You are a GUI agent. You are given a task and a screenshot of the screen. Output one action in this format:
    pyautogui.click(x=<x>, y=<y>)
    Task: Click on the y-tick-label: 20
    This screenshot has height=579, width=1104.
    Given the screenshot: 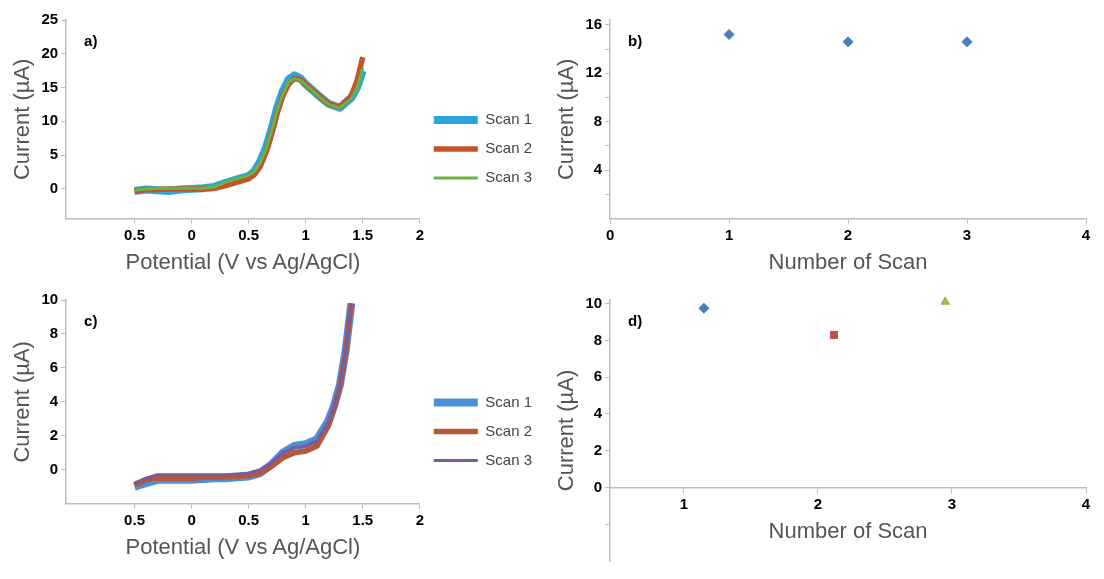 What is the action you would take?
    pyautogui.click(x=50, y=52)
    